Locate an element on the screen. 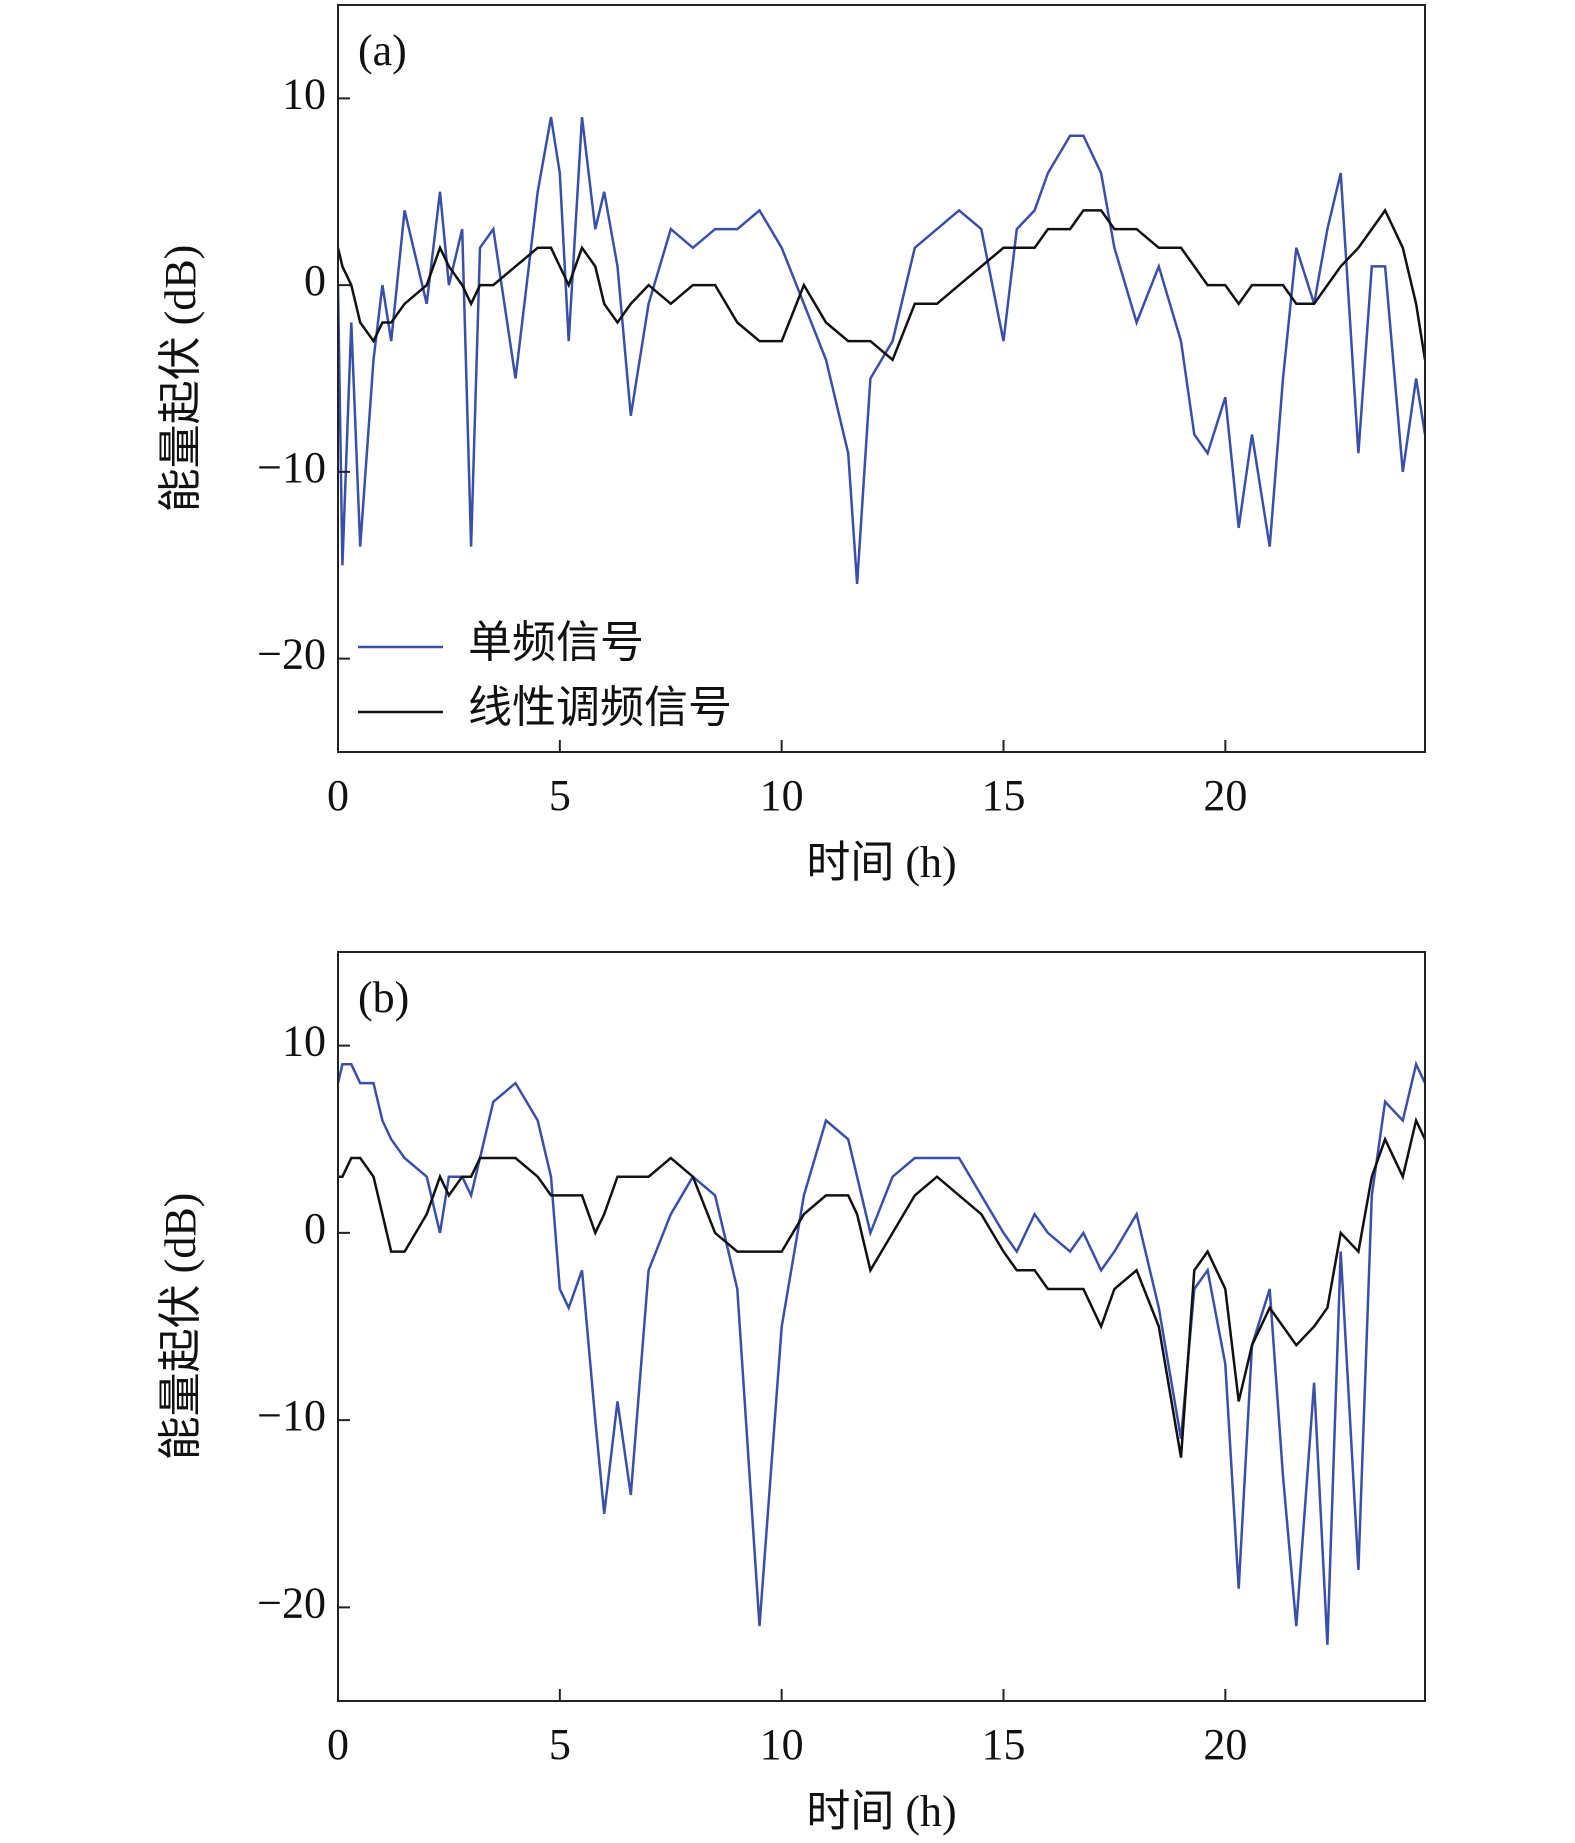 Image resolution: width=1575 pixels, height=1843 pixels. panel-label: (a) is located at coordinates (382, 50).